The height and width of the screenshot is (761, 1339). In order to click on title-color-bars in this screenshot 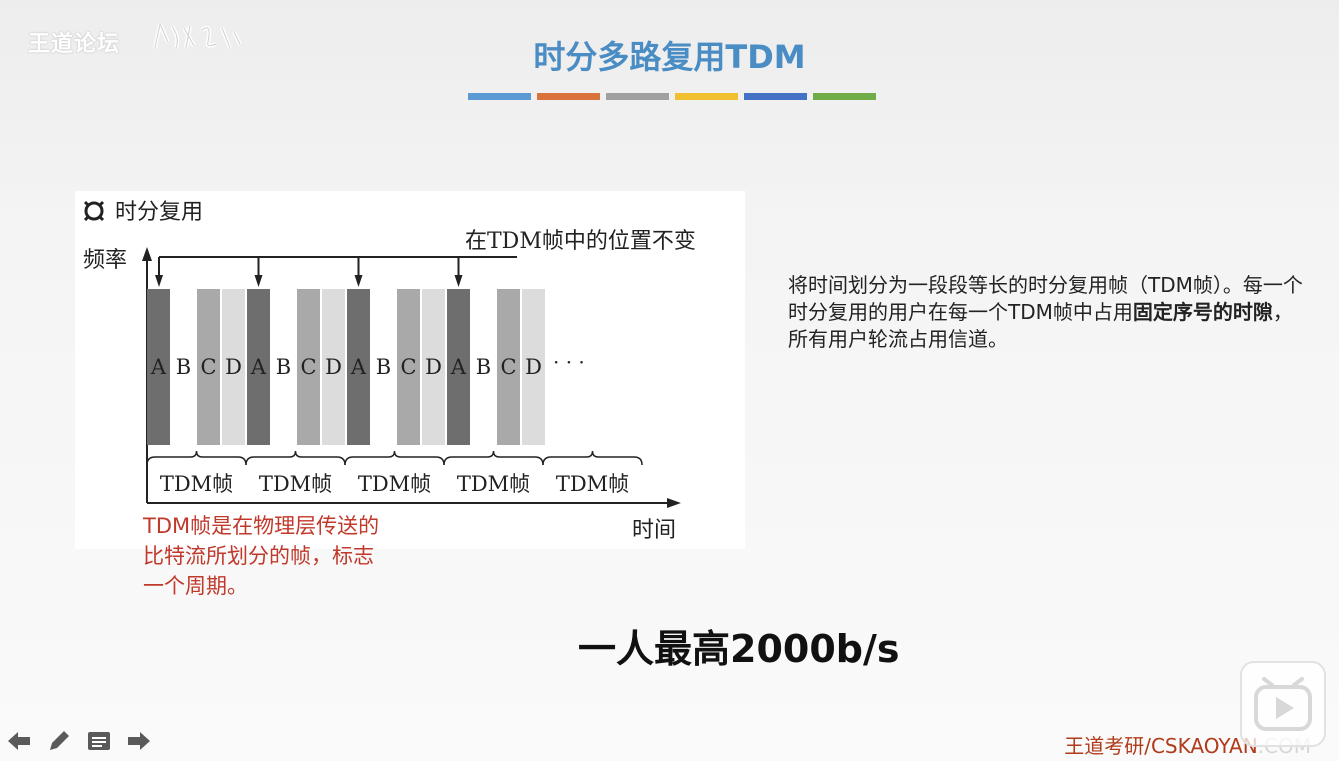, I will do `click(672, 96)`.